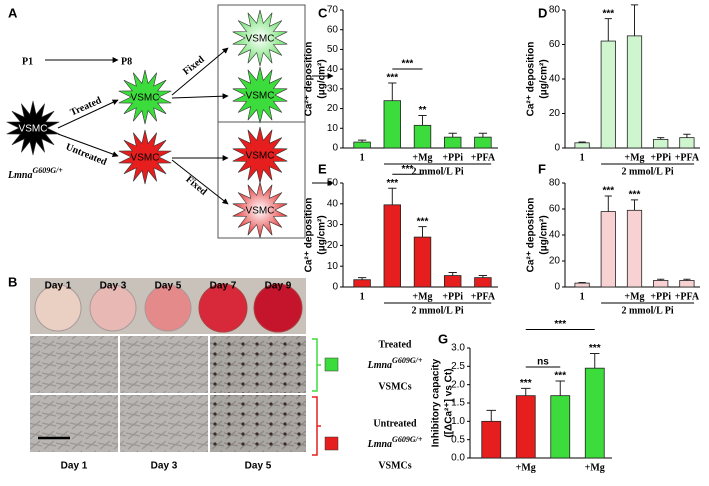 The width and height of the screenshot is (709, 486). Describe the element at coordinates (542, 12) in the screenshot. I see `panel-label: D` at that location.